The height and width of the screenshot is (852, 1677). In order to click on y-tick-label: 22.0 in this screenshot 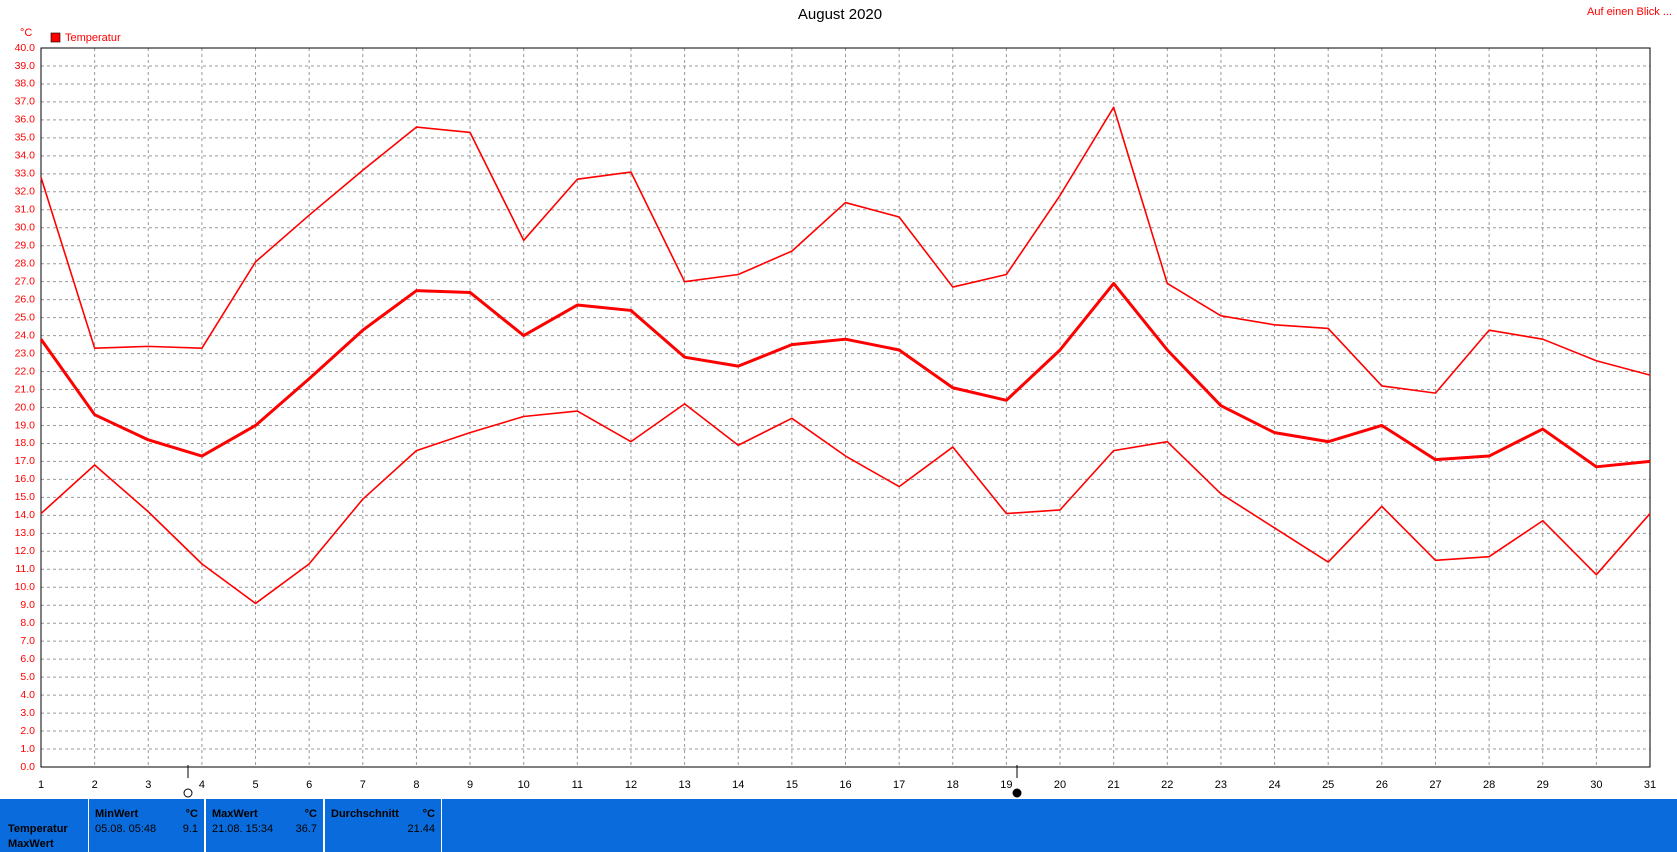, I will do `click(25, 371)`.